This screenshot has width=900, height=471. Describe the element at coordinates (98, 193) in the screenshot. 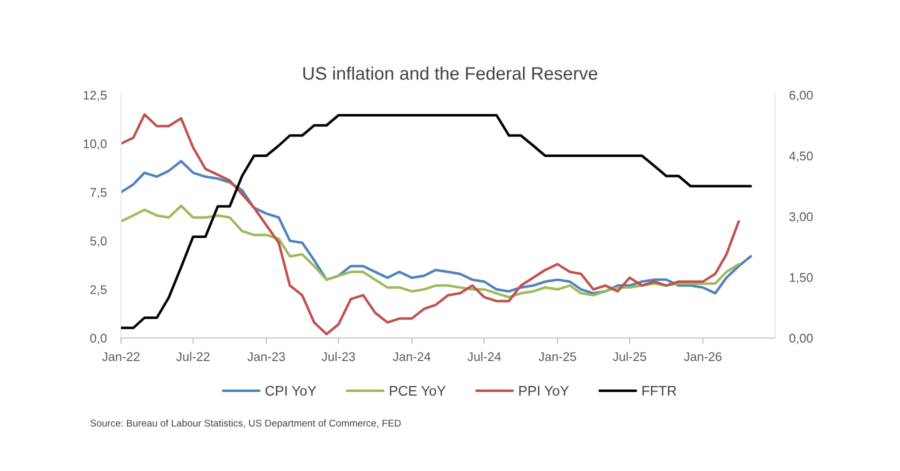

I see `y-tick-label: 7,5` at that location.